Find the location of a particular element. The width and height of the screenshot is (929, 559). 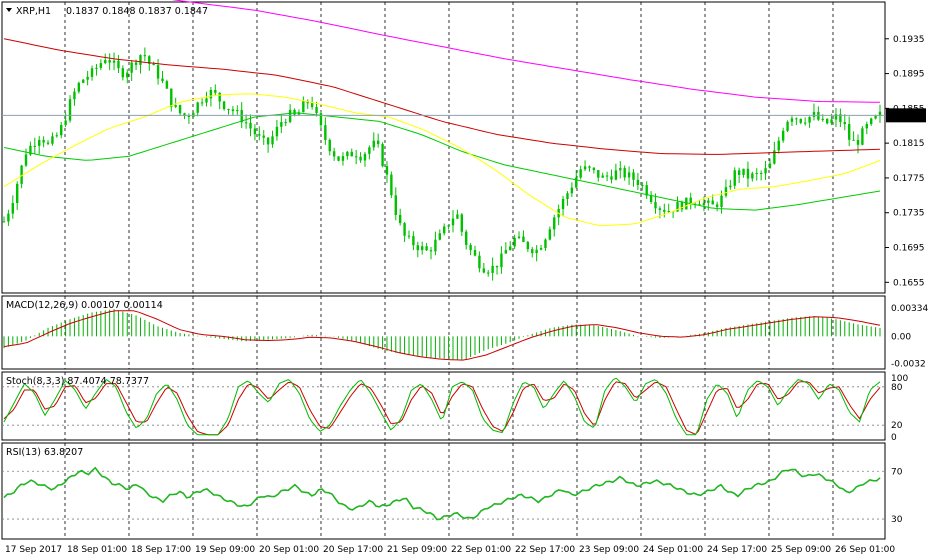

time-axis-label: 20 Sep 01:00 is located at coordinates (289, 550).